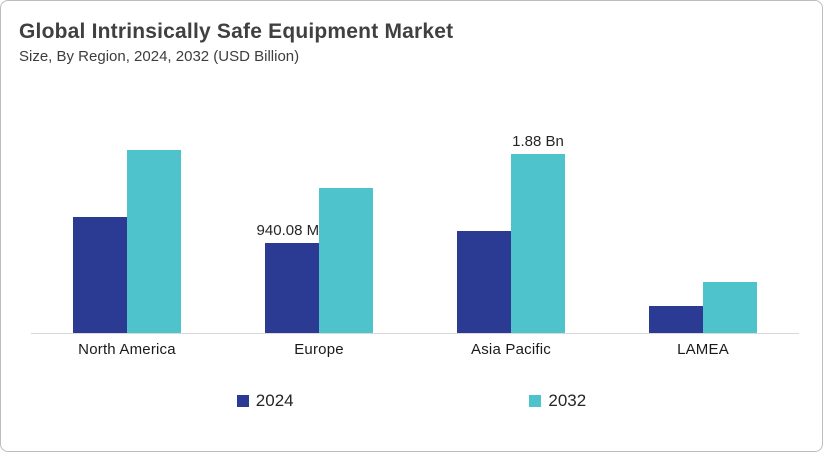 The image size is (823, 452). I want to click on category-label-north-america: North America, so click(127, 349).